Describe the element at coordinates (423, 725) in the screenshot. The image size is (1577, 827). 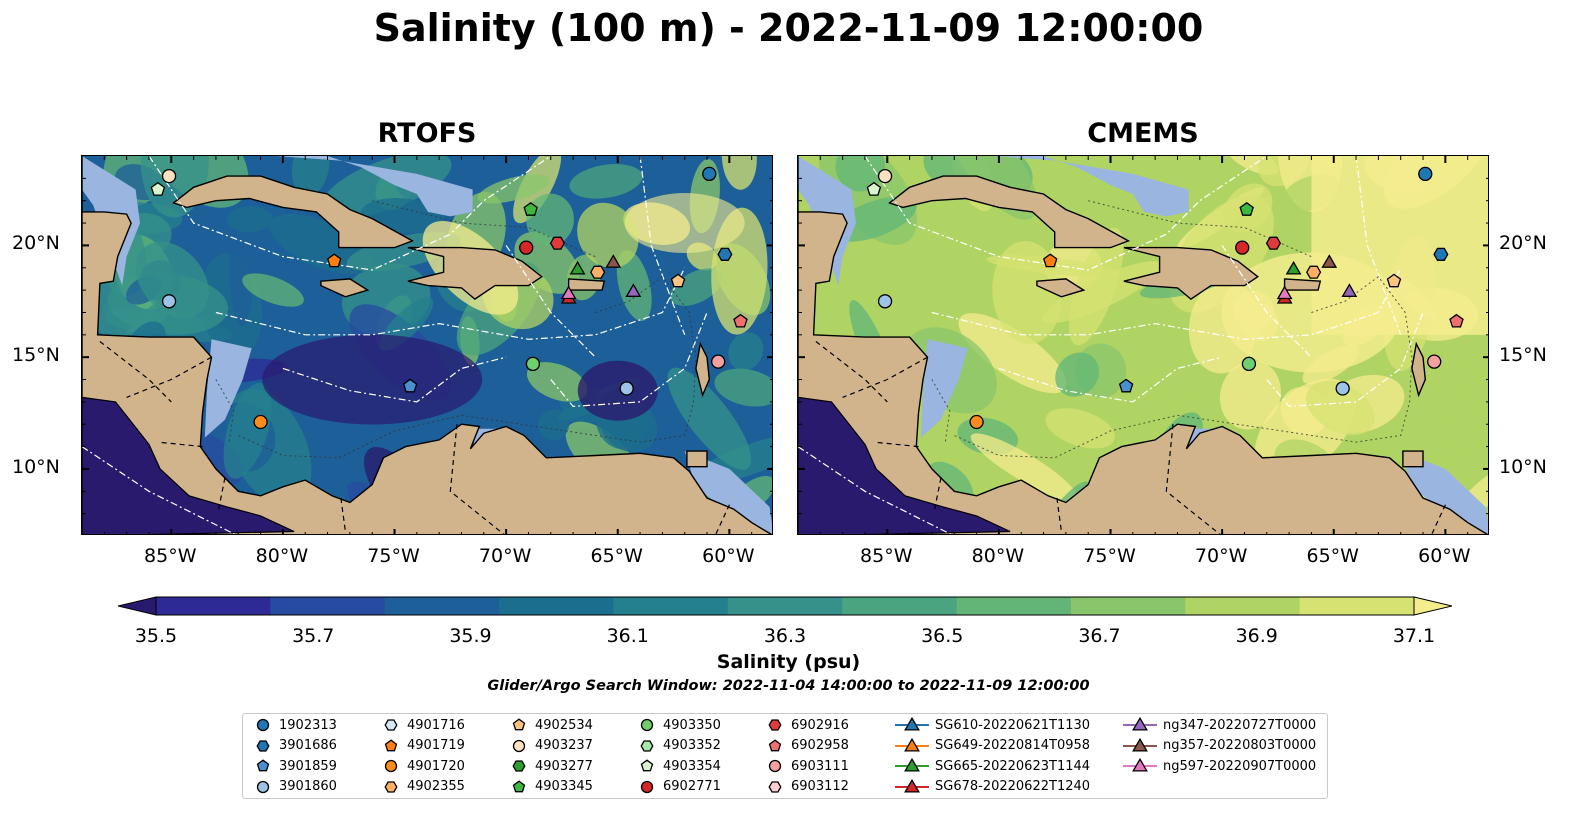
I see `legend-item: 4901716` at that location.